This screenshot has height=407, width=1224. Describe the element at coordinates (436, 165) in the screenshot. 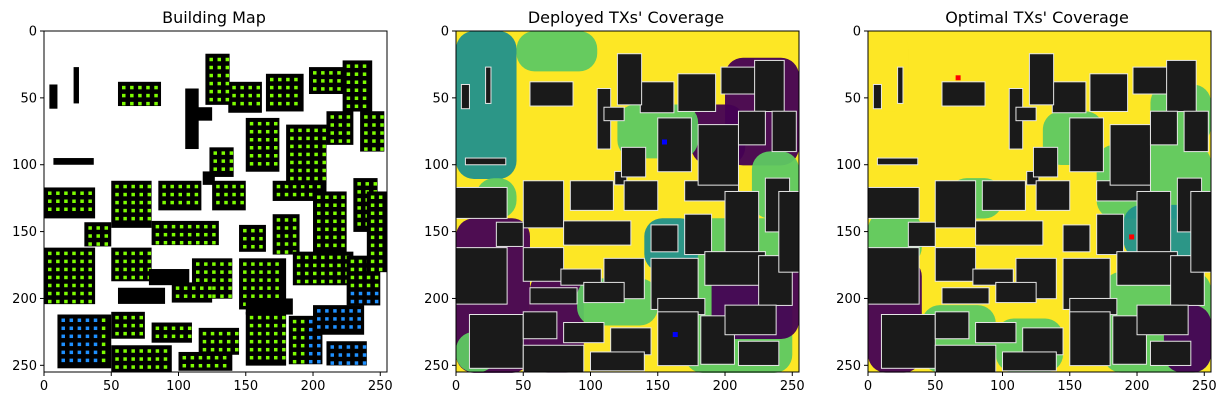

I see `y-tick-label: 100` at that location.